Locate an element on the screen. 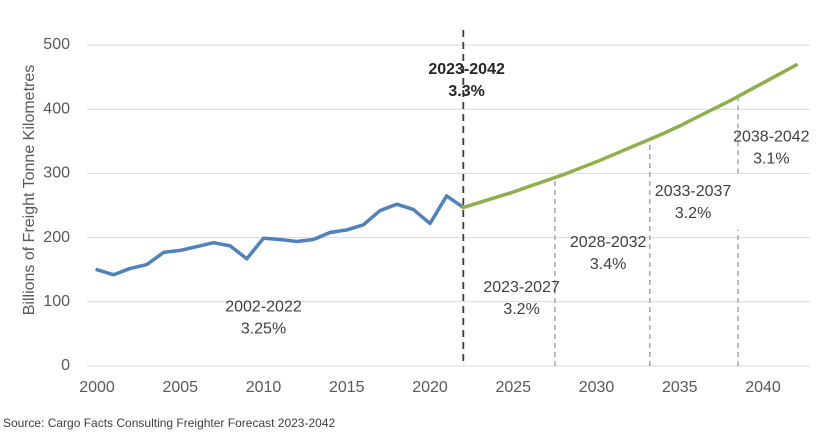  x-axis-ticks: 2000 2005 2010 2015 2020 2025 2030 2035 2040 is located at coordinates (430, 387).